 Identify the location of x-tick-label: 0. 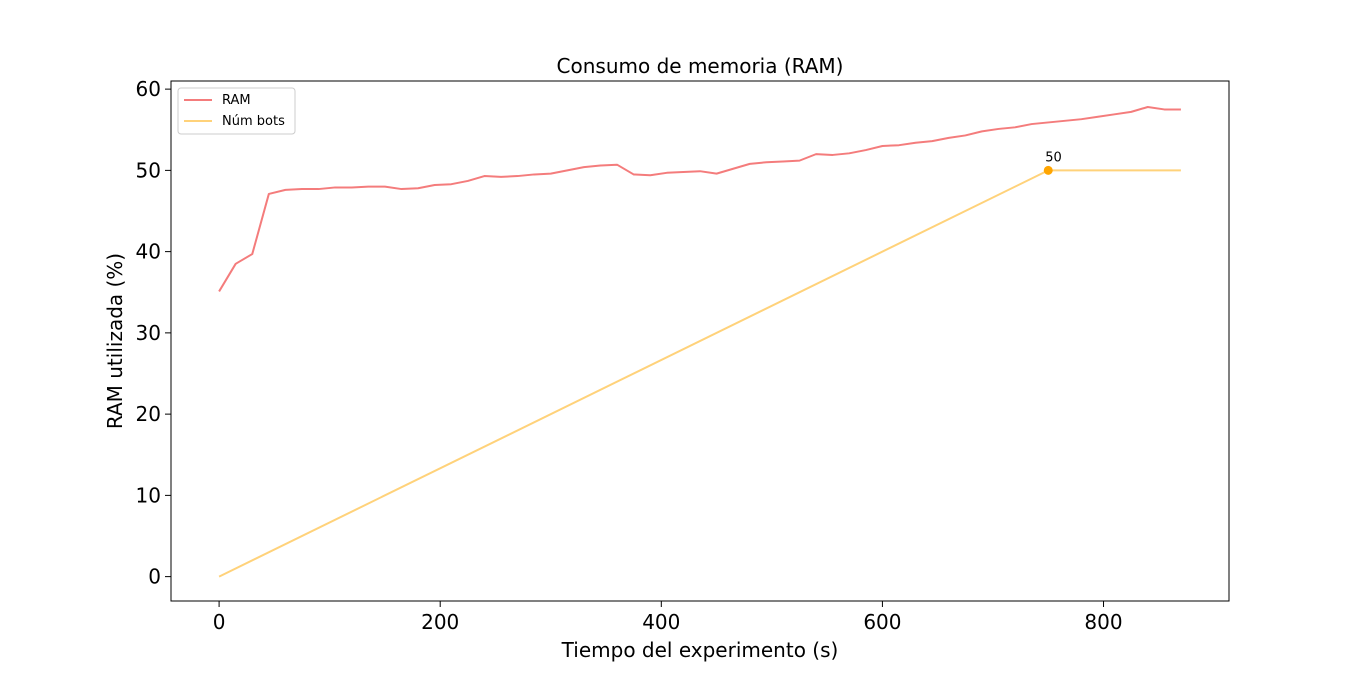
(219, 622).